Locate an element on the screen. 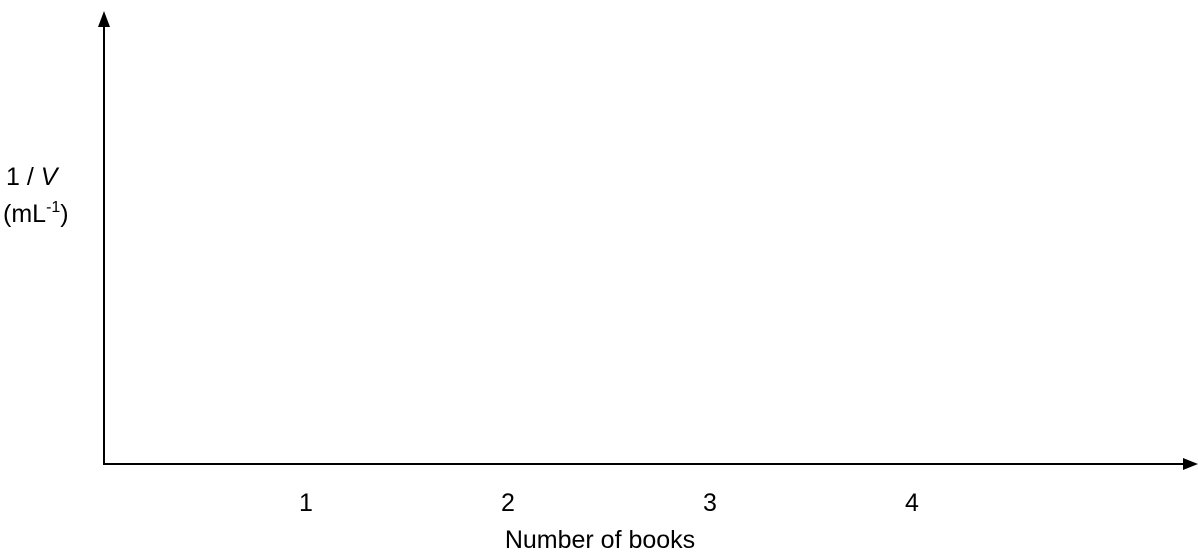  y-axis-label: 1 / V is located at coordinates (33, 177).